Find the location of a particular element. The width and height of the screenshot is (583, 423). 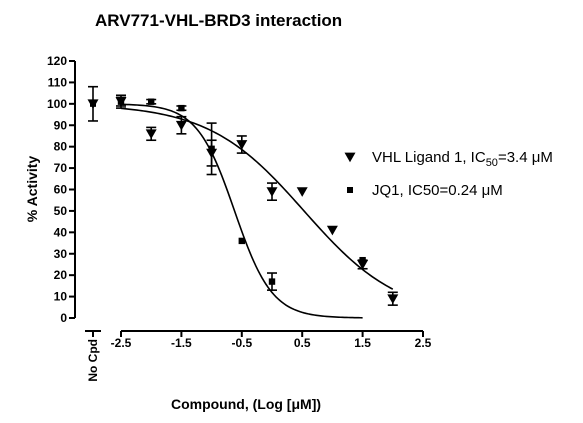

y-tick-label: 40 is located at coordinates (61, 232).